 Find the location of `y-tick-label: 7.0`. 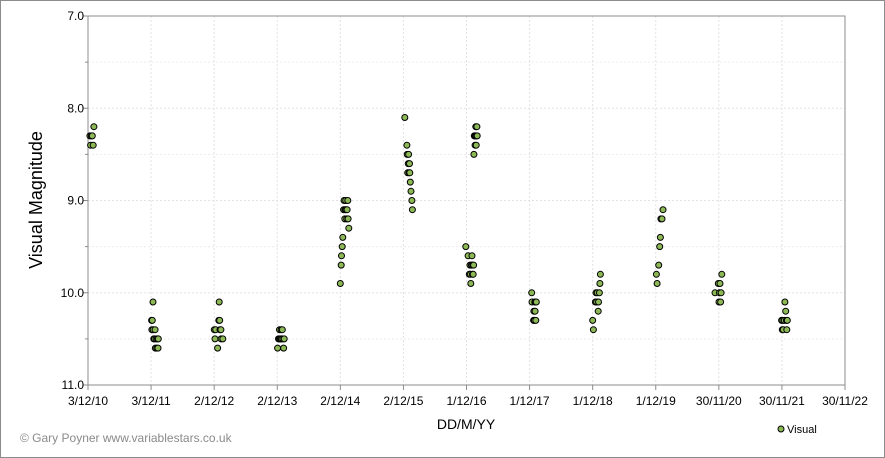

y-tick-label: 7.0 is located at coordinates (75, 16).